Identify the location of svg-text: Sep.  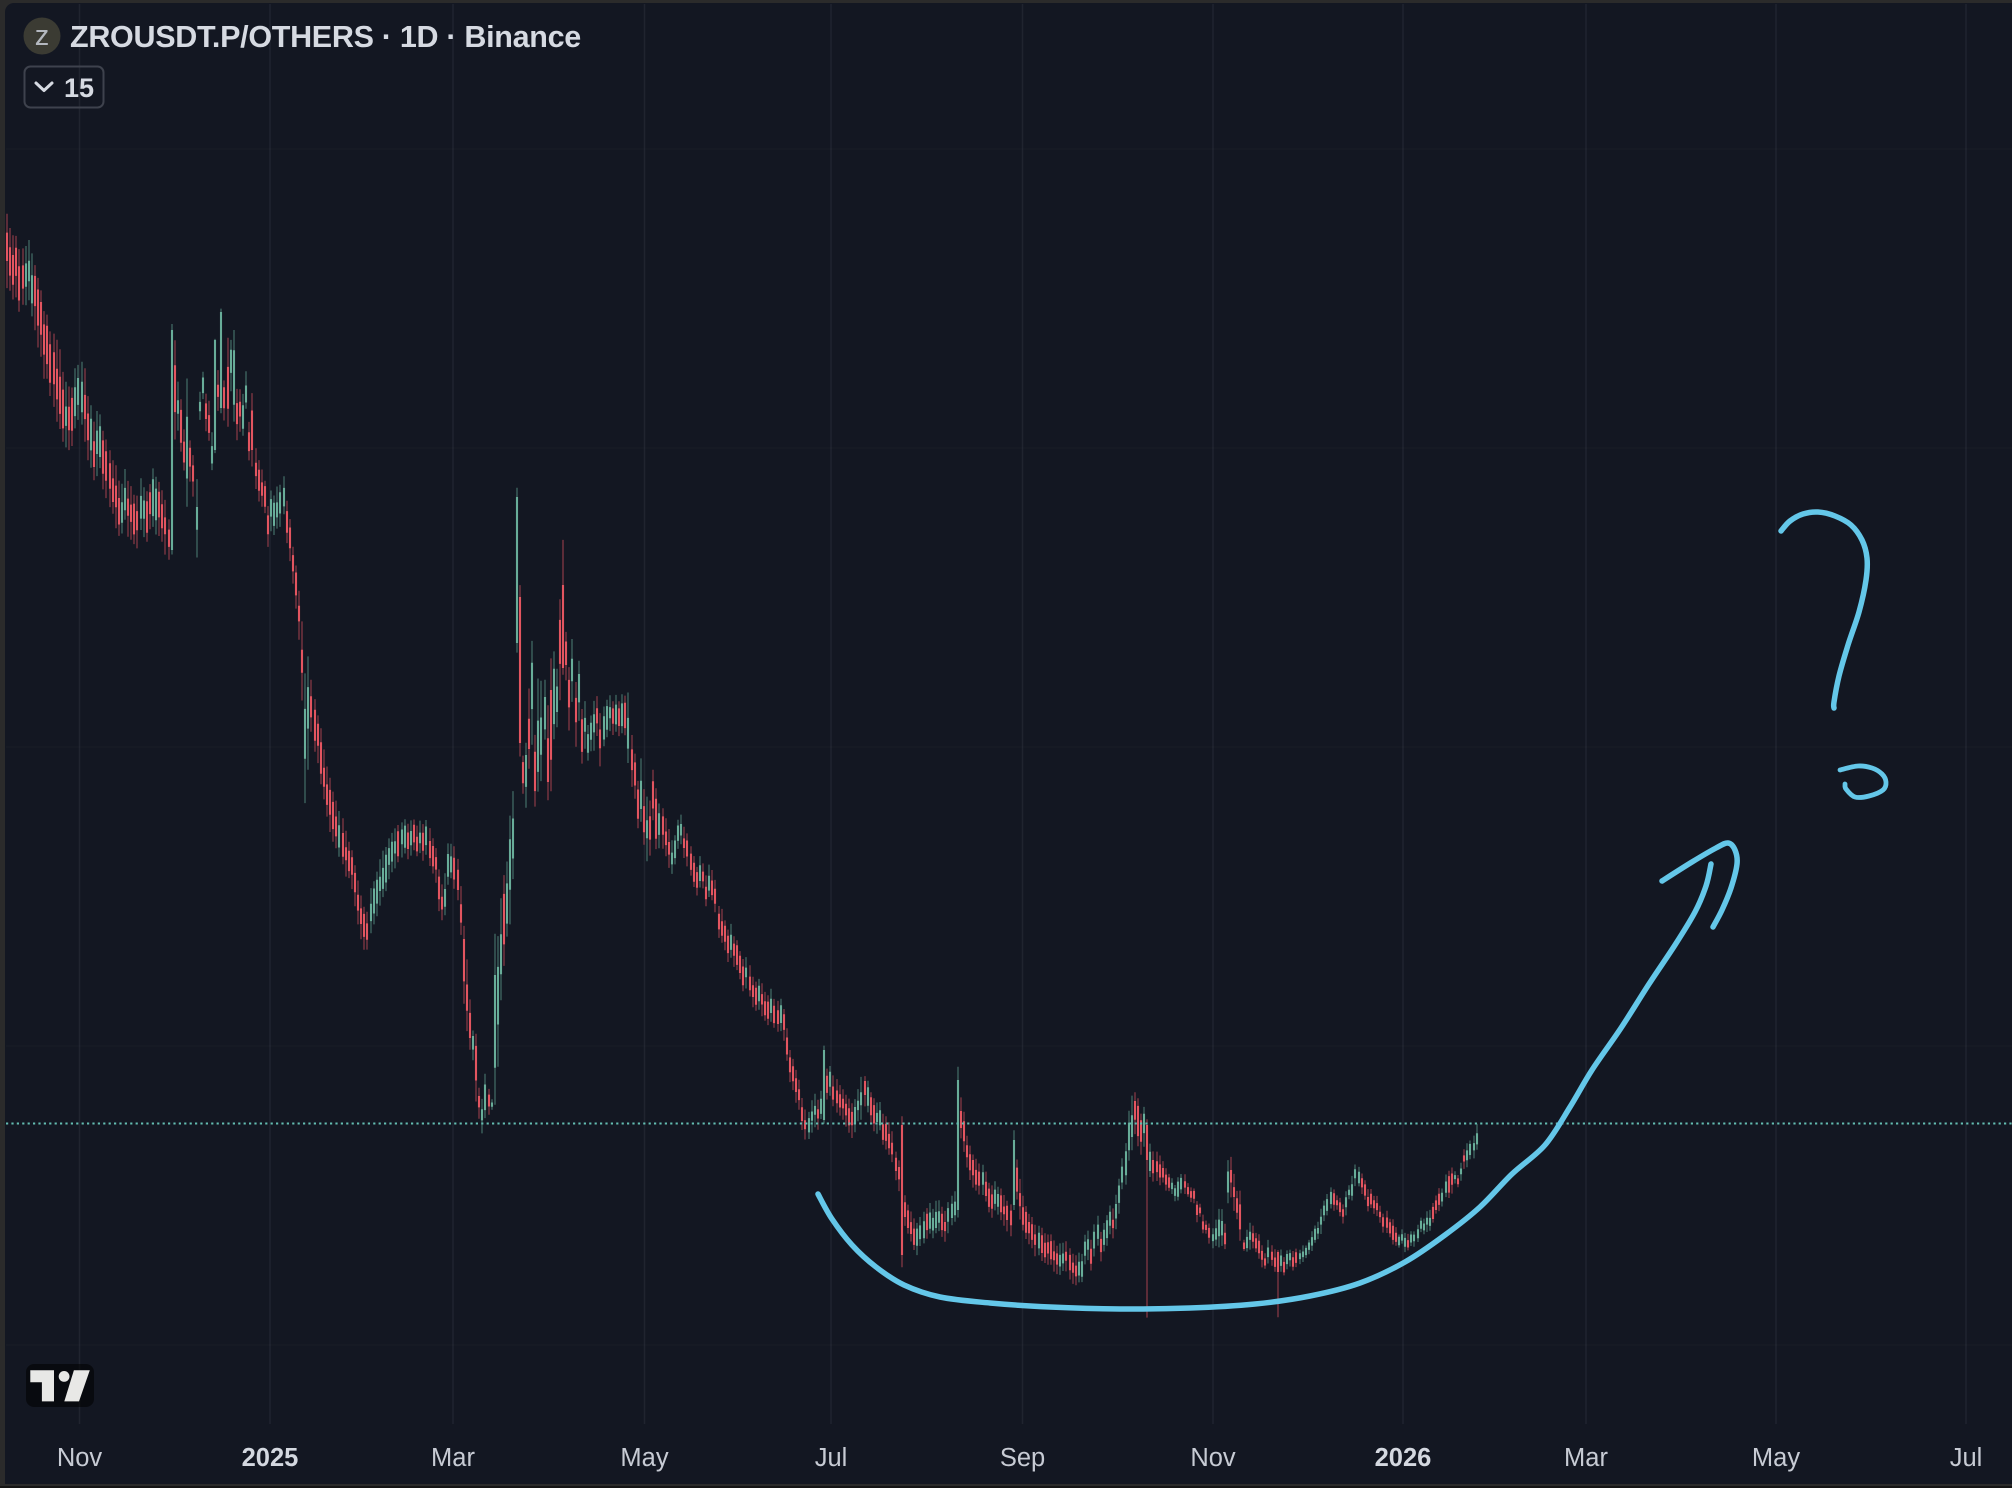
(1022, 1458).